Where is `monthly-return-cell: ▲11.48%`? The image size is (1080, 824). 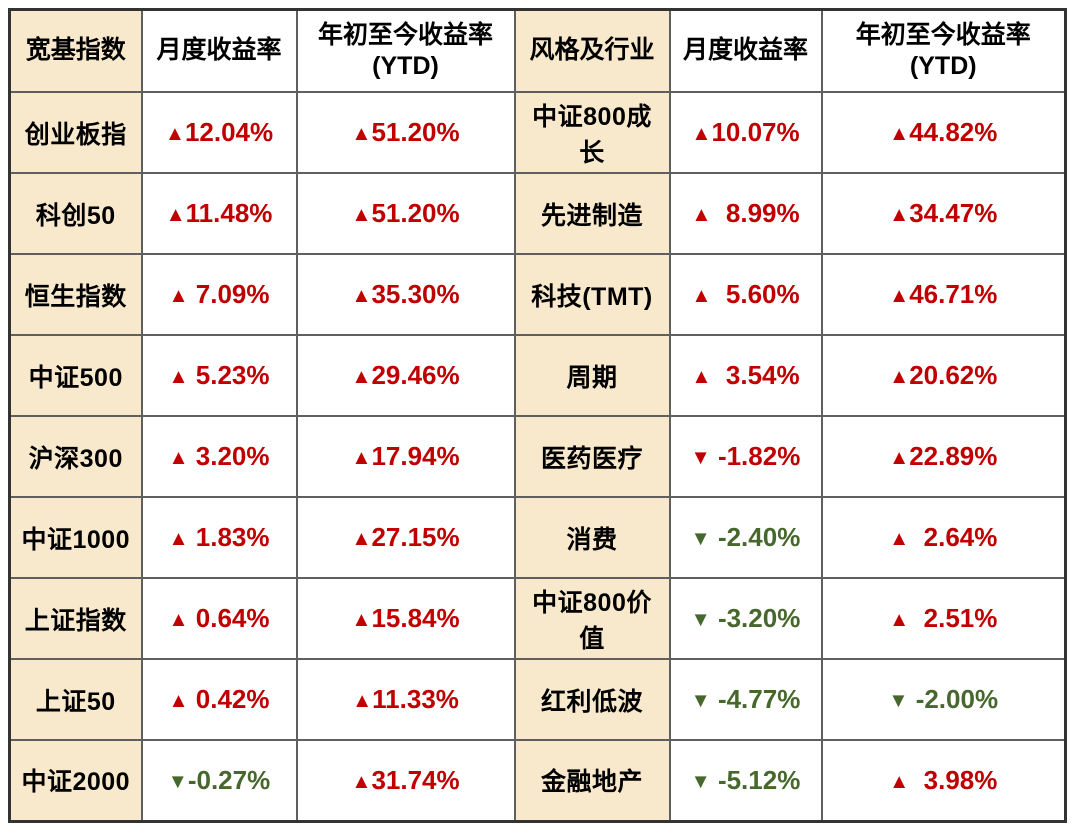
monthly-return-cell: ▲11.48% is located at coordinates (219, 213).